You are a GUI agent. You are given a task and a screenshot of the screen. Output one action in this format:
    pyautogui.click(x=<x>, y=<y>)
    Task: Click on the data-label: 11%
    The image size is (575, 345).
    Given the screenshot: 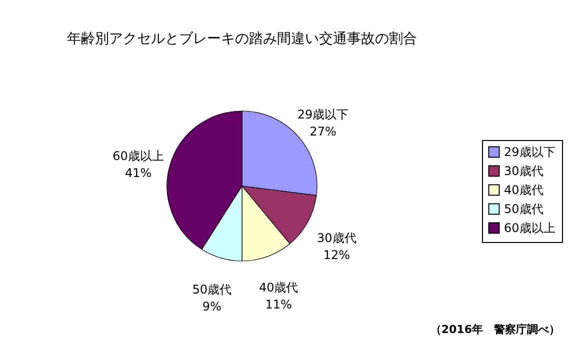 What is the action you would take?
    pyautogui.click(x=278, y=305)
    